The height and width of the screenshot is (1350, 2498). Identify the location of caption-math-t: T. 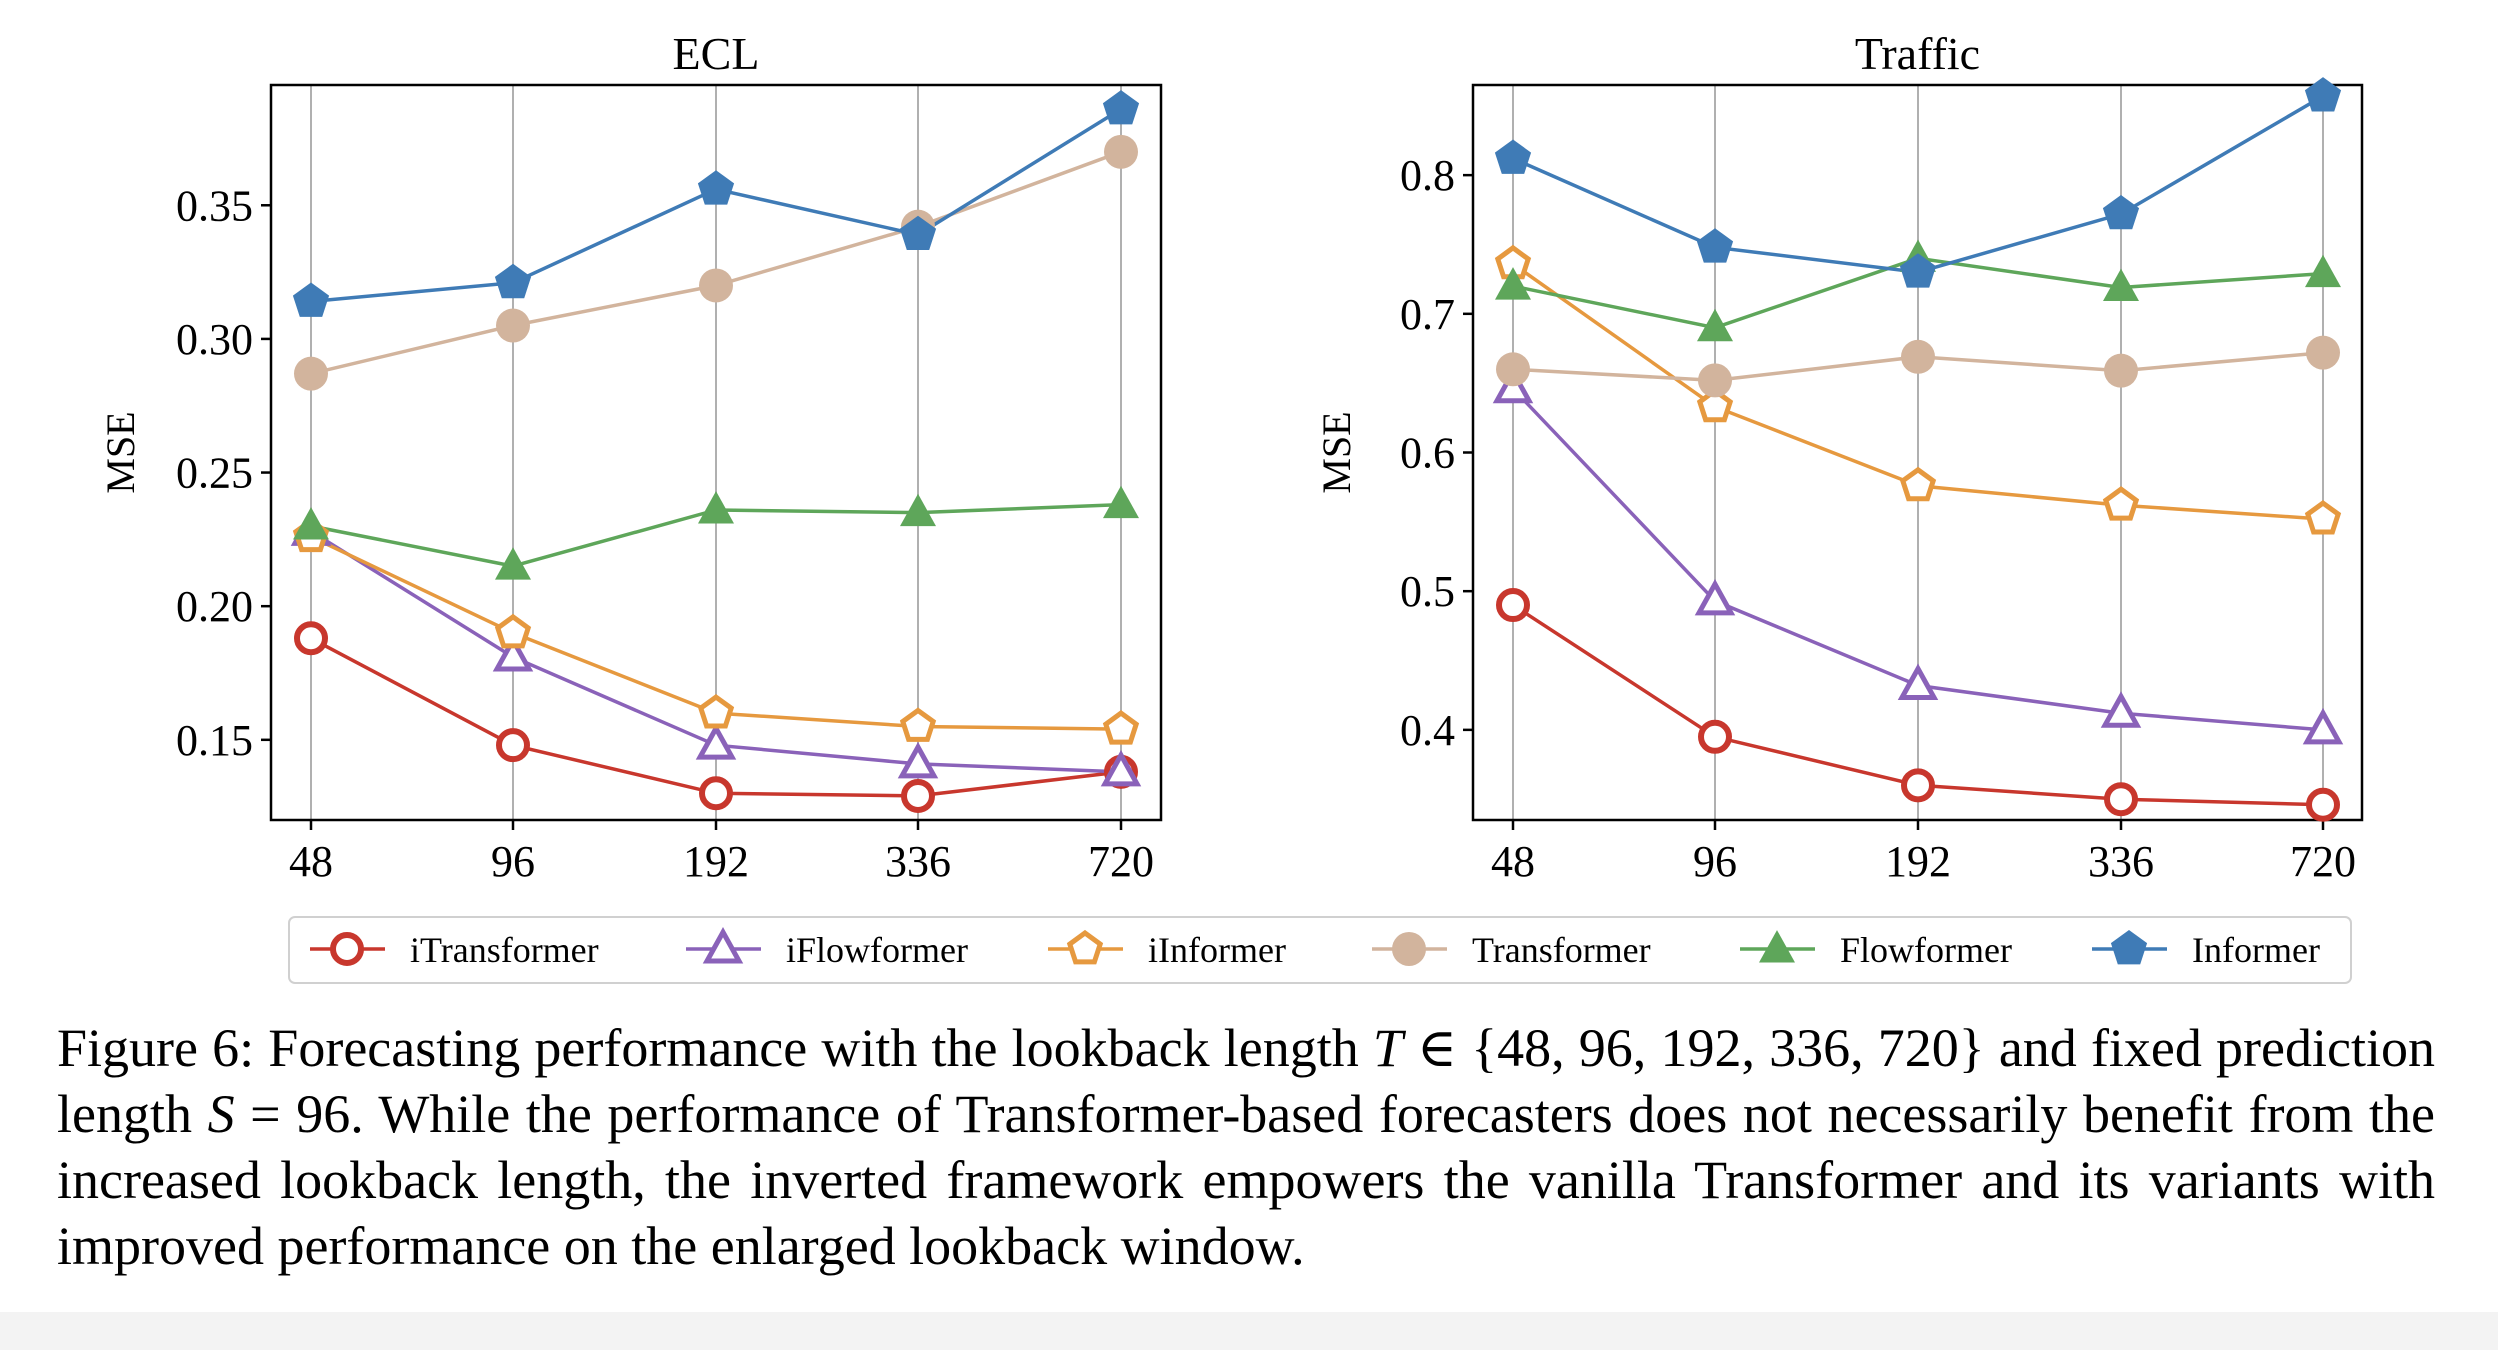
(1387, 1048).